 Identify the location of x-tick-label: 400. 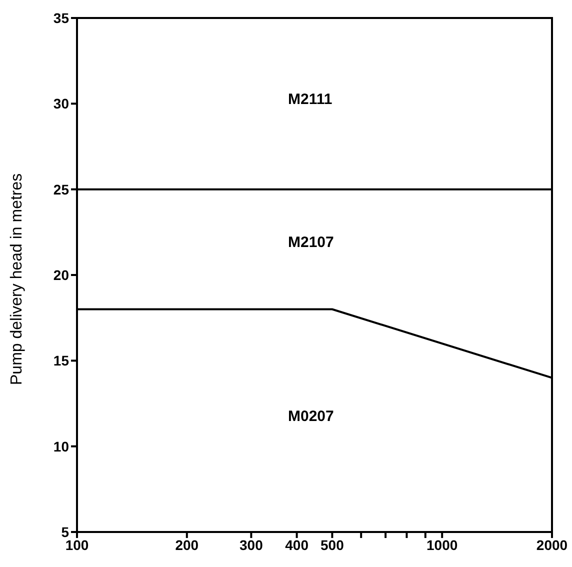
(297, 544).